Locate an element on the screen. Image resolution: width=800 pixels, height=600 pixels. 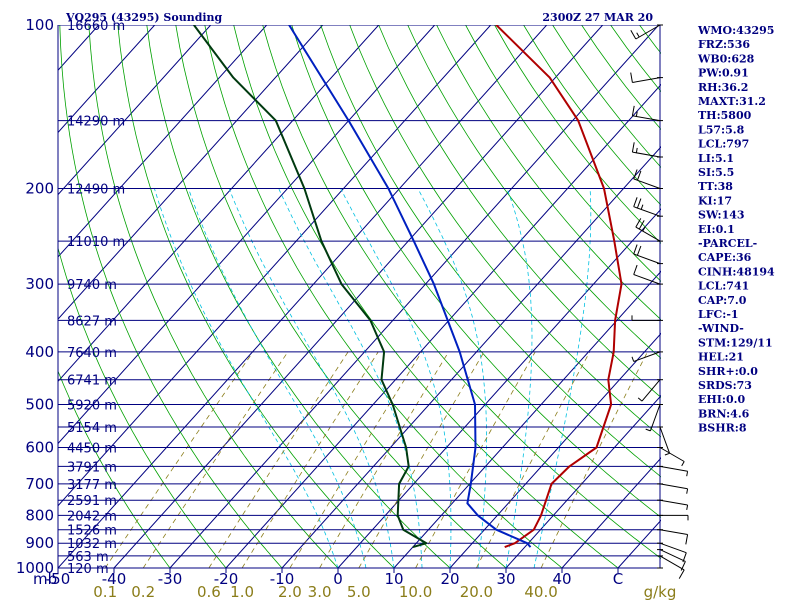
height-label: 5154 m is located at coordinates (92, 428).